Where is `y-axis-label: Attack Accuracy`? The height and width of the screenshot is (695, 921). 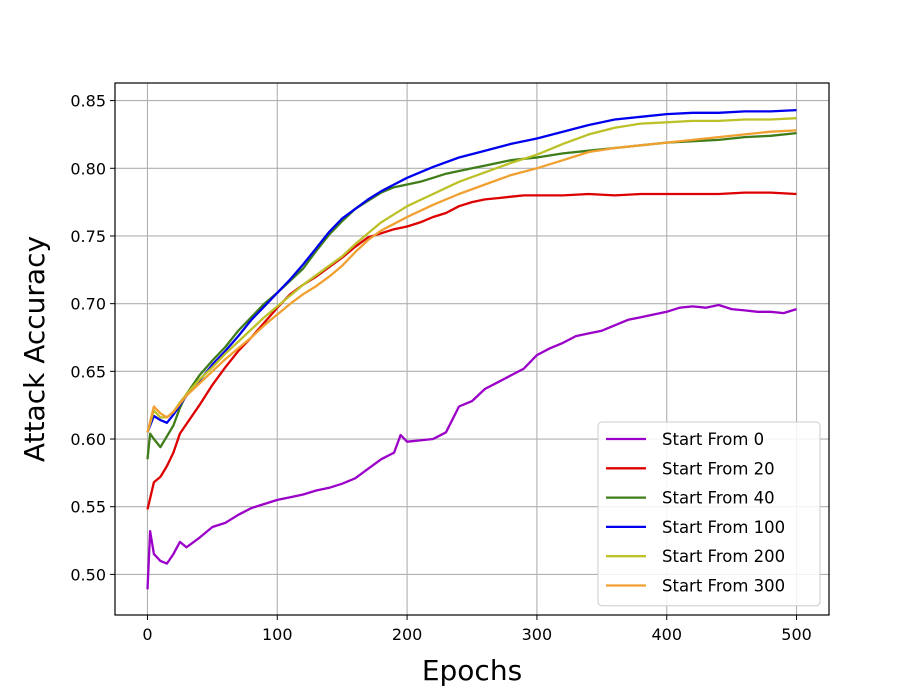 y-axis-label: Attack Accuracy is located at coordinates (34, 349).